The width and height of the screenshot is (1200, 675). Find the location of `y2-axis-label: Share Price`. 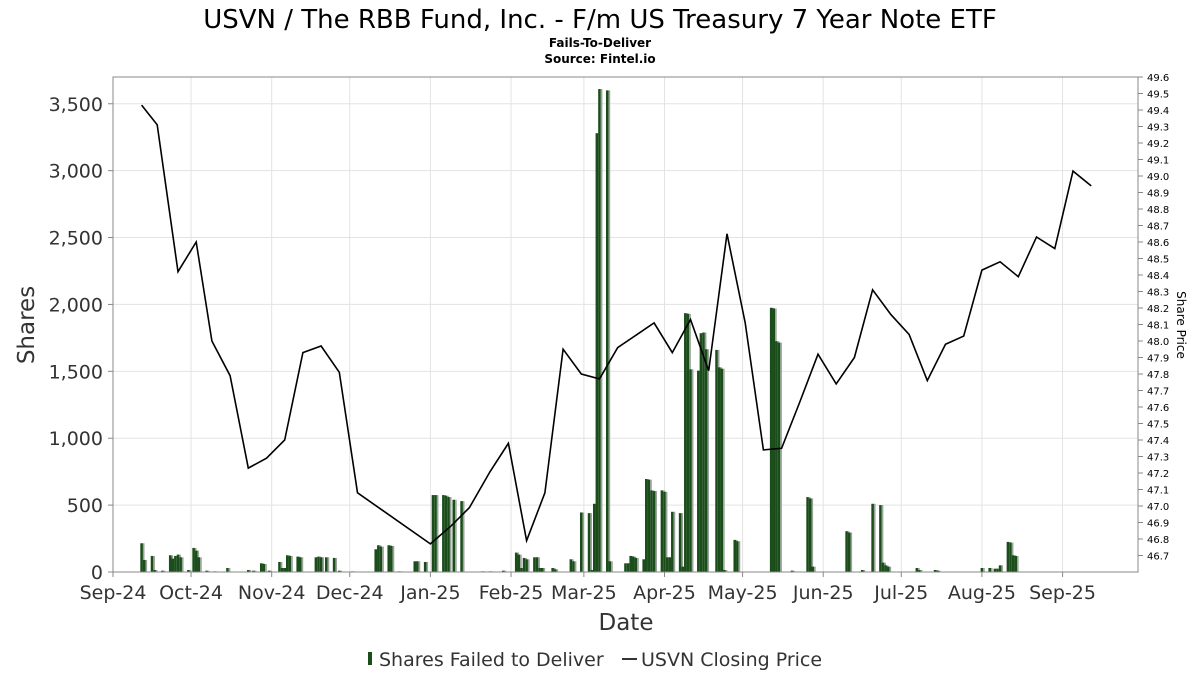

y2-axis-label: Share Price is located at coordinates (1181, 325).